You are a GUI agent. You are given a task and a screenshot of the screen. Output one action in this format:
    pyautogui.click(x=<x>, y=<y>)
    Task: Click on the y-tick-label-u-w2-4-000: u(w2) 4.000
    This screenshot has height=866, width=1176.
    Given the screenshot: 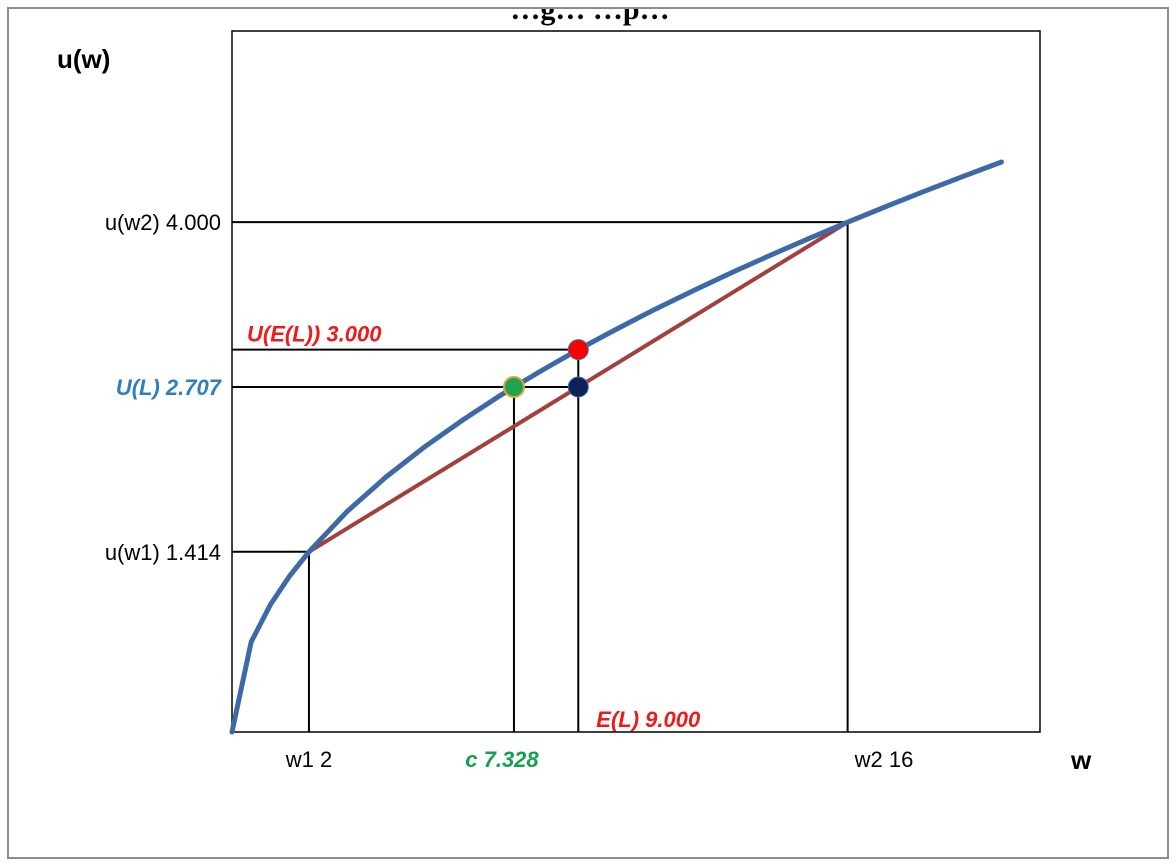 What is the action you would take?
    pyautogui.click(x=163, y=222)
    